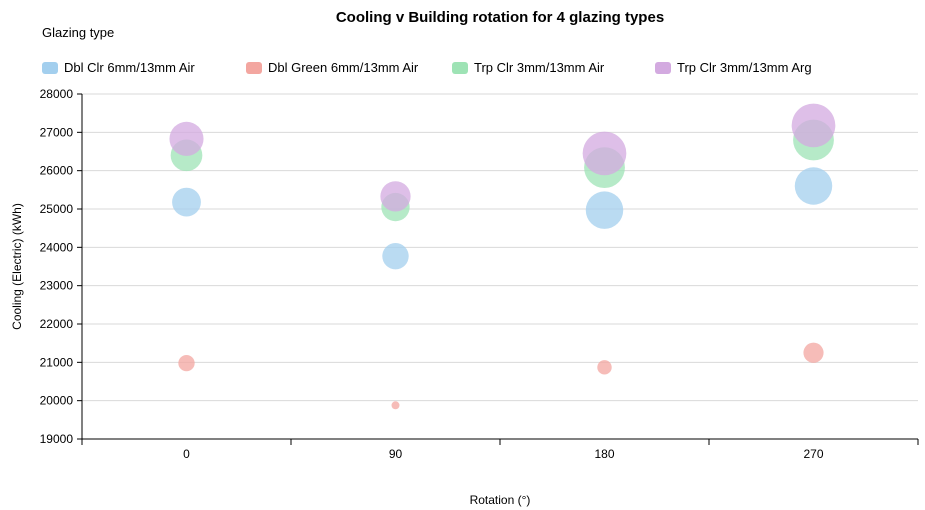 This screenshot has width=925, height=510. I want to click on y-tick-label: 27000, so click(57, 132).